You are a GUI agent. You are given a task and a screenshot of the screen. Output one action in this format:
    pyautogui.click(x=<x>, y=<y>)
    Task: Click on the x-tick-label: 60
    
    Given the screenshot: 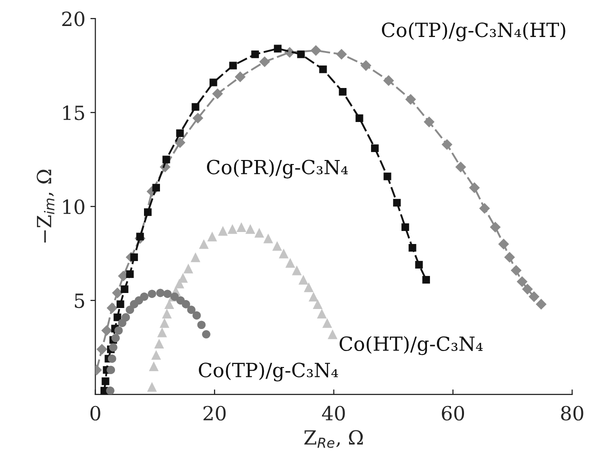 What is the action you would take?
    pyautogui.click(x=453, y=413)
    